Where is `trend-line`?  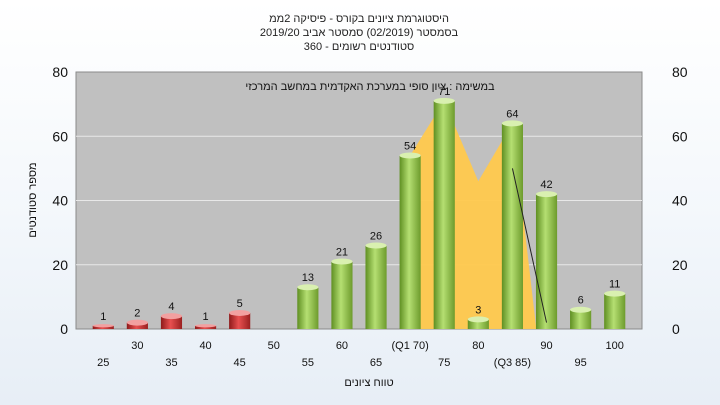
trend-line is located at coordinates (529, 245).